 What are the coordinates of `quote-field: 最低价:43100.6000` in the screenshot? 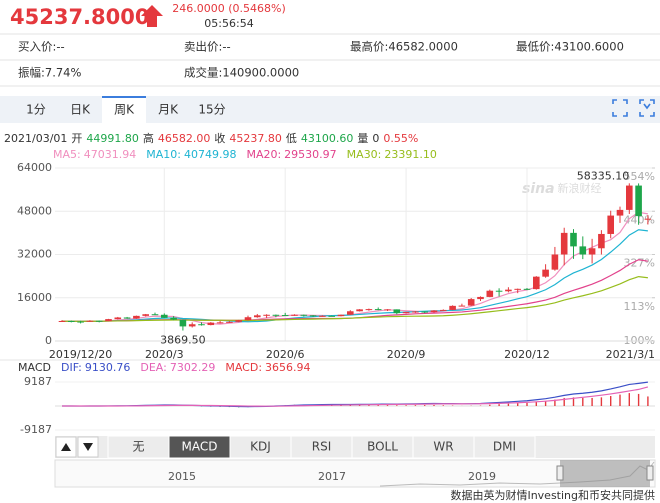 It's located at (570, 47).